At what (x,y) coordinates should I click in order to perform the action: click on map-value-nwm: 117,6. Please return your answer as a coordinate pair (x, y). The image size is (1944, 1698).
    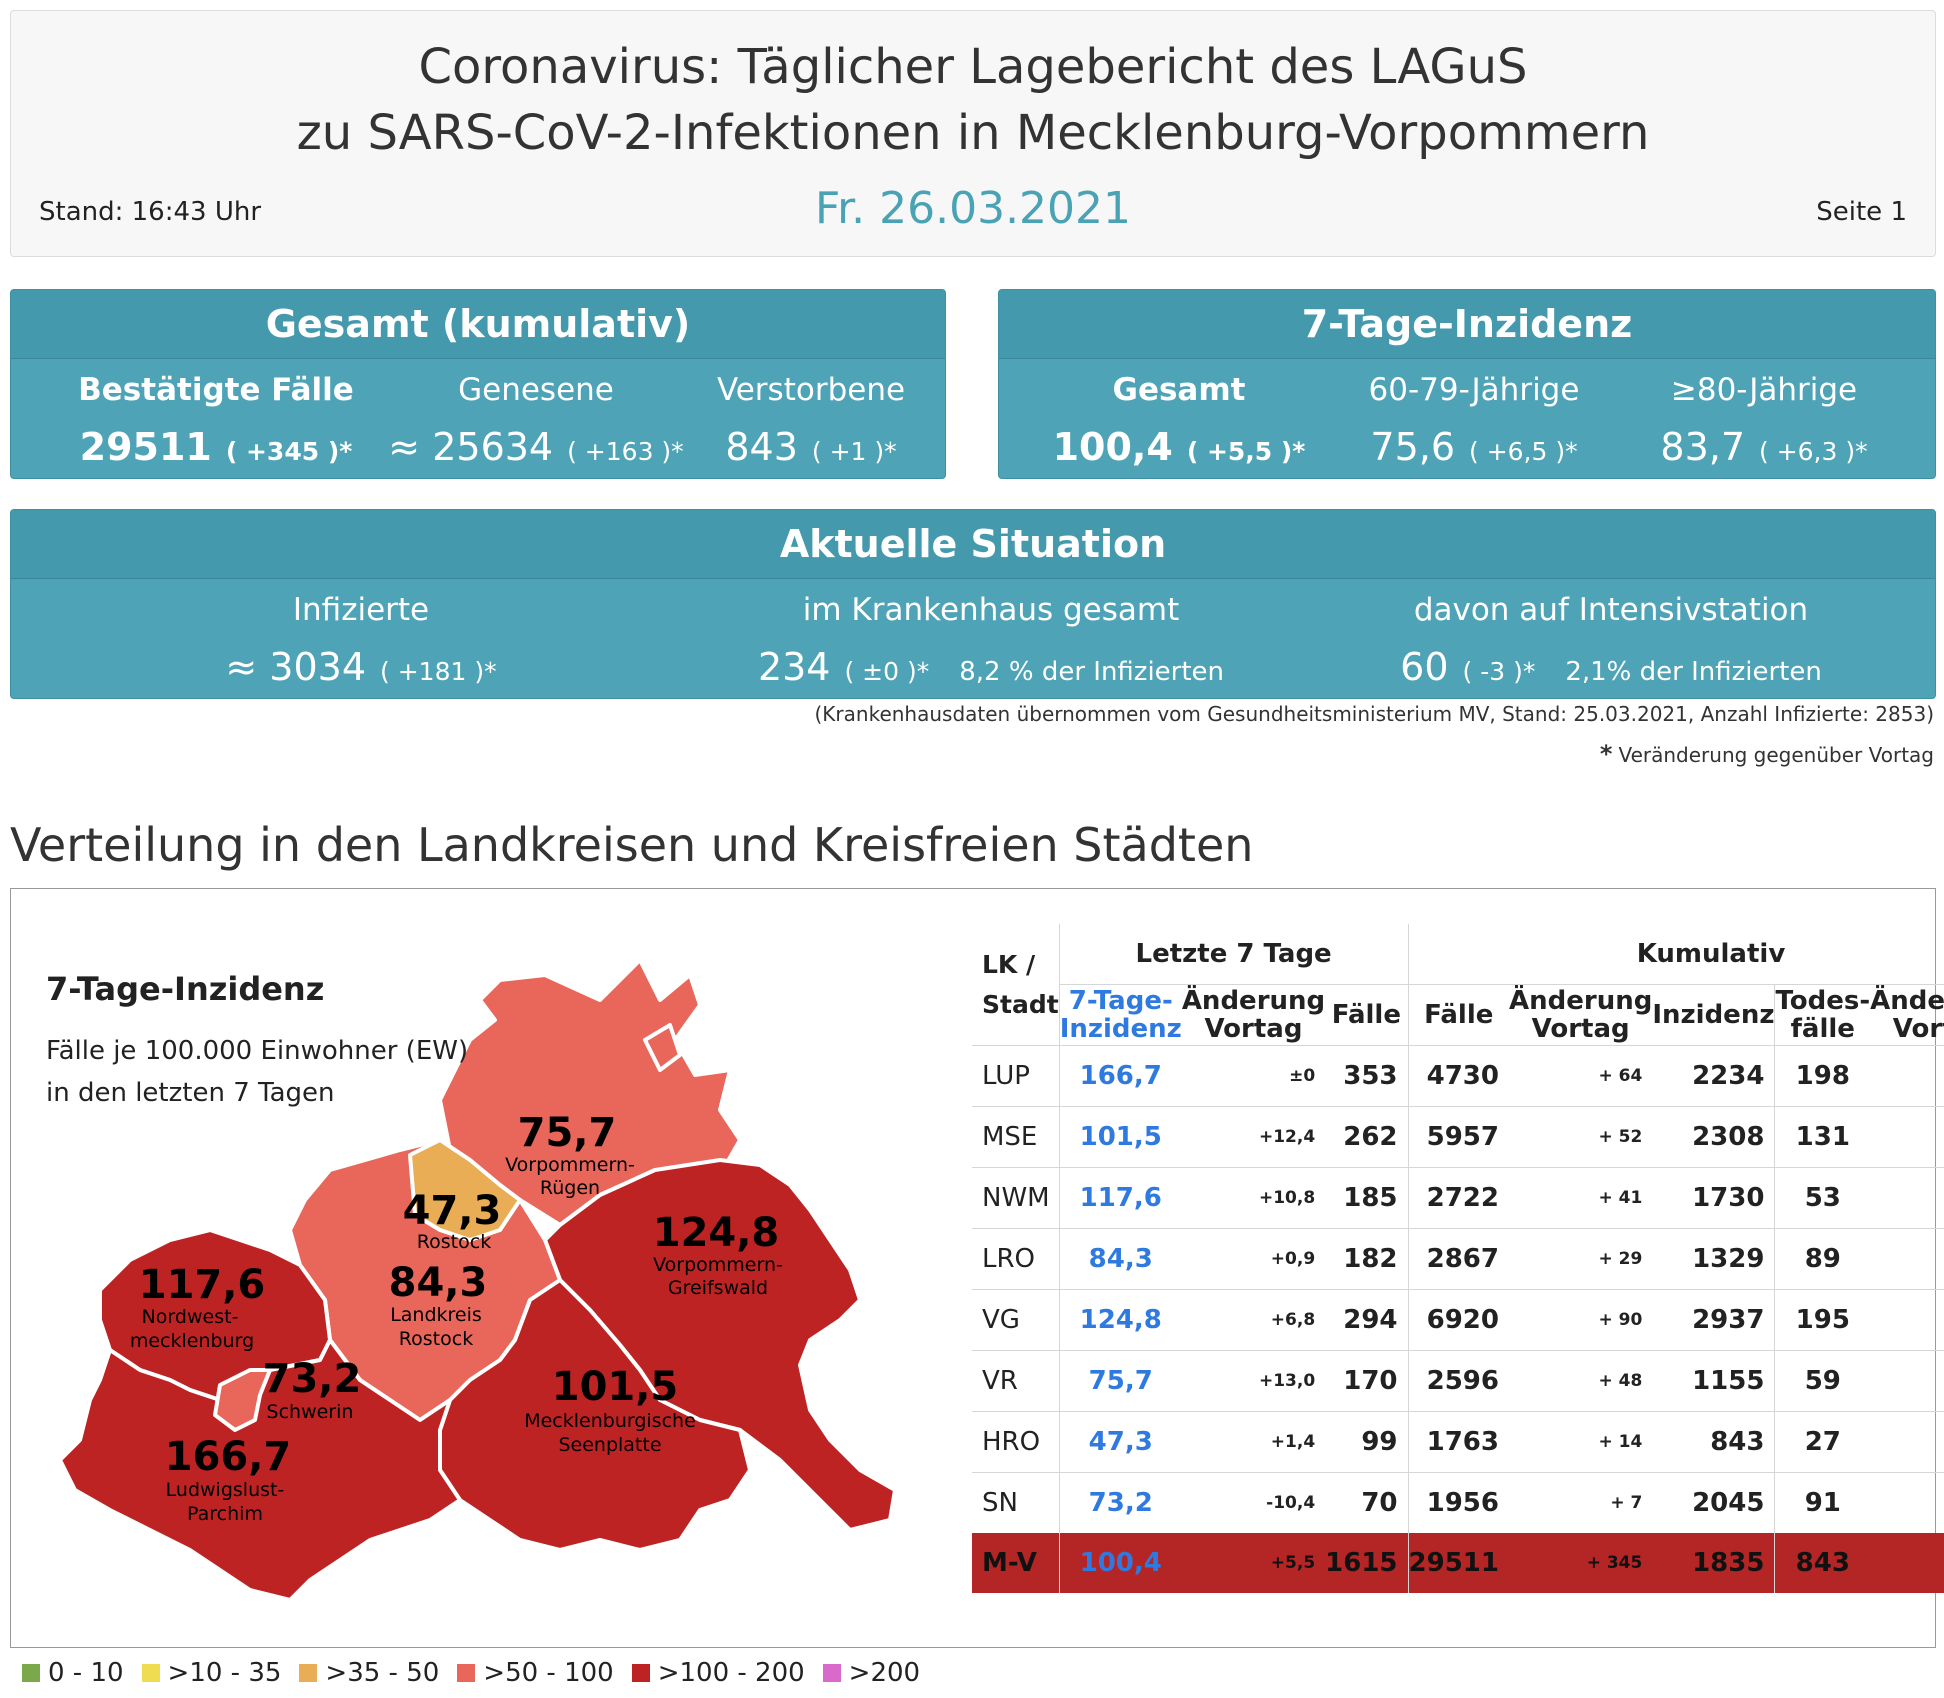
    Looking at the image, I should click on (202, 1285).